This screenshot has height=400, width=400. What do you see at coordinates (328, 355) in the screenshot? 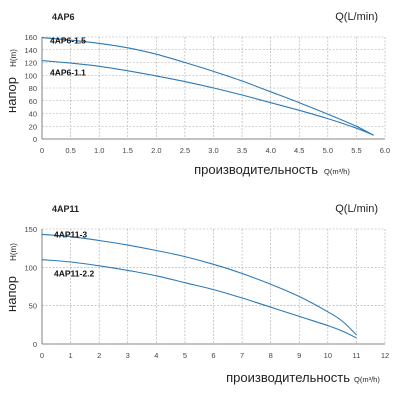
I see `x-tick-label: 10` at bounding box center [328, 355].